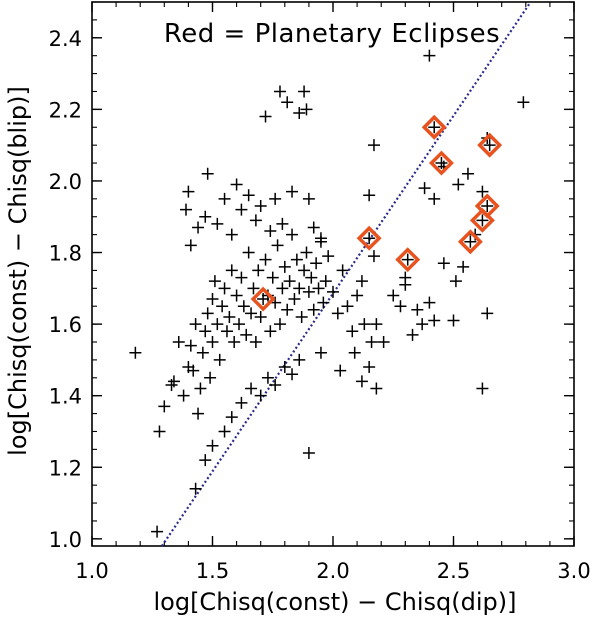 The height and width of the screenshot is (620, 603). Describe the element at coordinates (332, 34) in the screenshot. I see `chart-title: Red = Planetary Eclipses` at that location.